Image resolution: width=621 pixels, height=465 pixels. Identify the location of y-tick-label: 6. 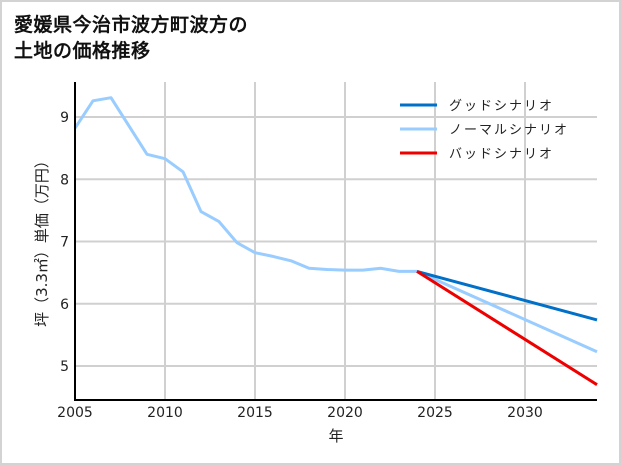
(64, 305).